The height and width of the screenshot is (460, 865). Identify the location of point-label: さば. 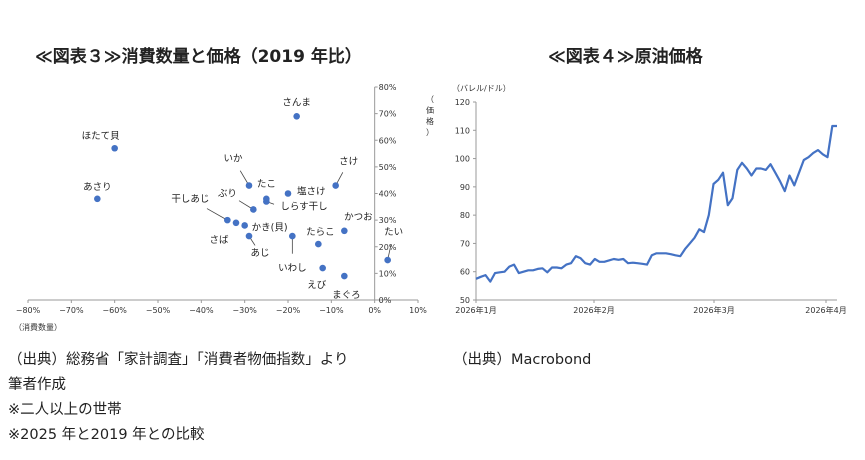
(219, 240).